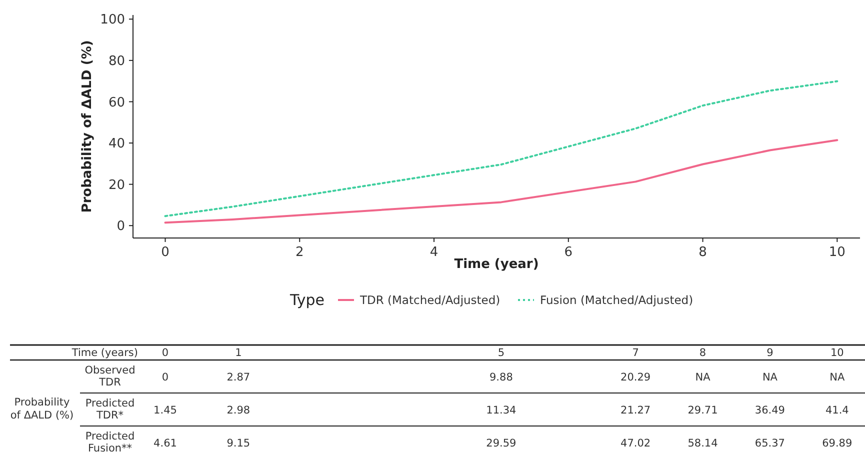 The width and height of the screenshot is (865, 453). What do you see at coordinates (112, 20) in the screenshot?
I see `y-tick-label: 100` at bounding box center [112, 20].